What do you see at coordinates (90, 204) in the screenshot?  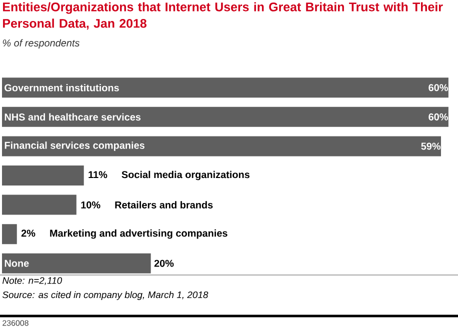 I see `data-label: 10%` at bounding box center [90, 204].